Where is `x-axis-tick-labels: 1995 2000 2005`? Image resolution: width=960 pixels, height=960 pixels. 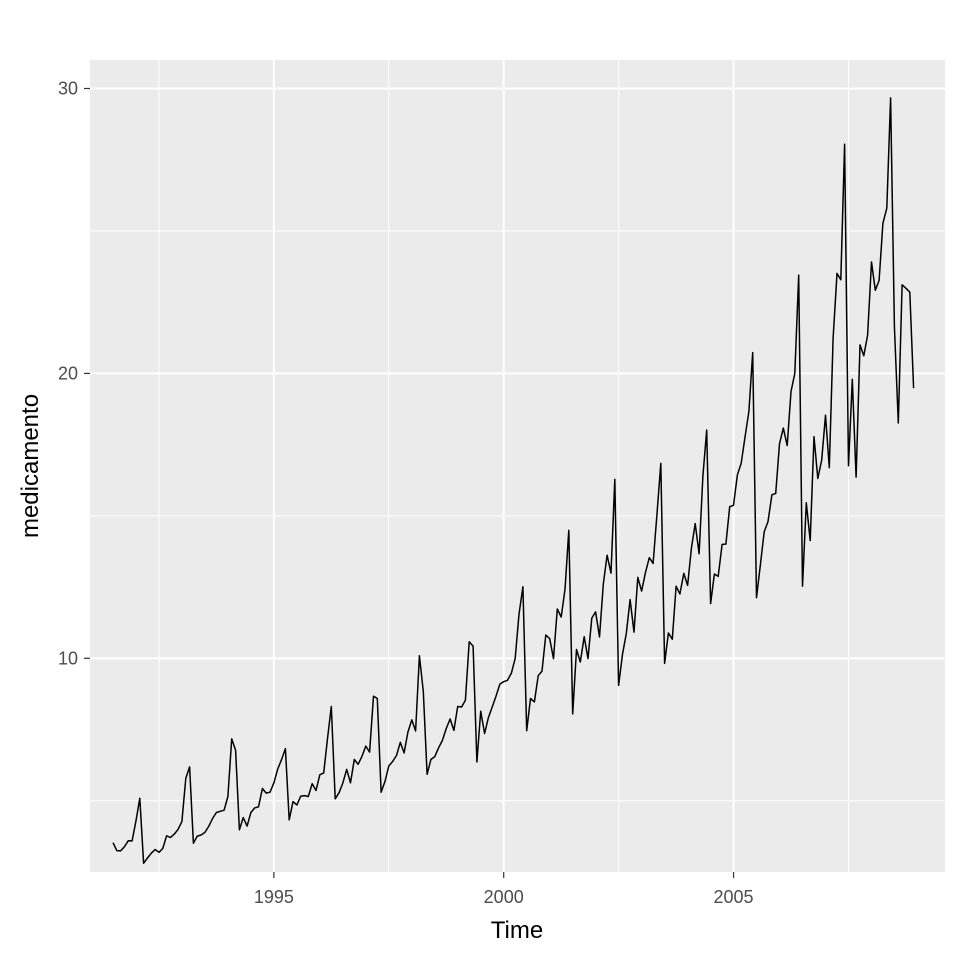
x-axis-tick-labels: 1995 2000 2005 is located at coordinates (504, 897).